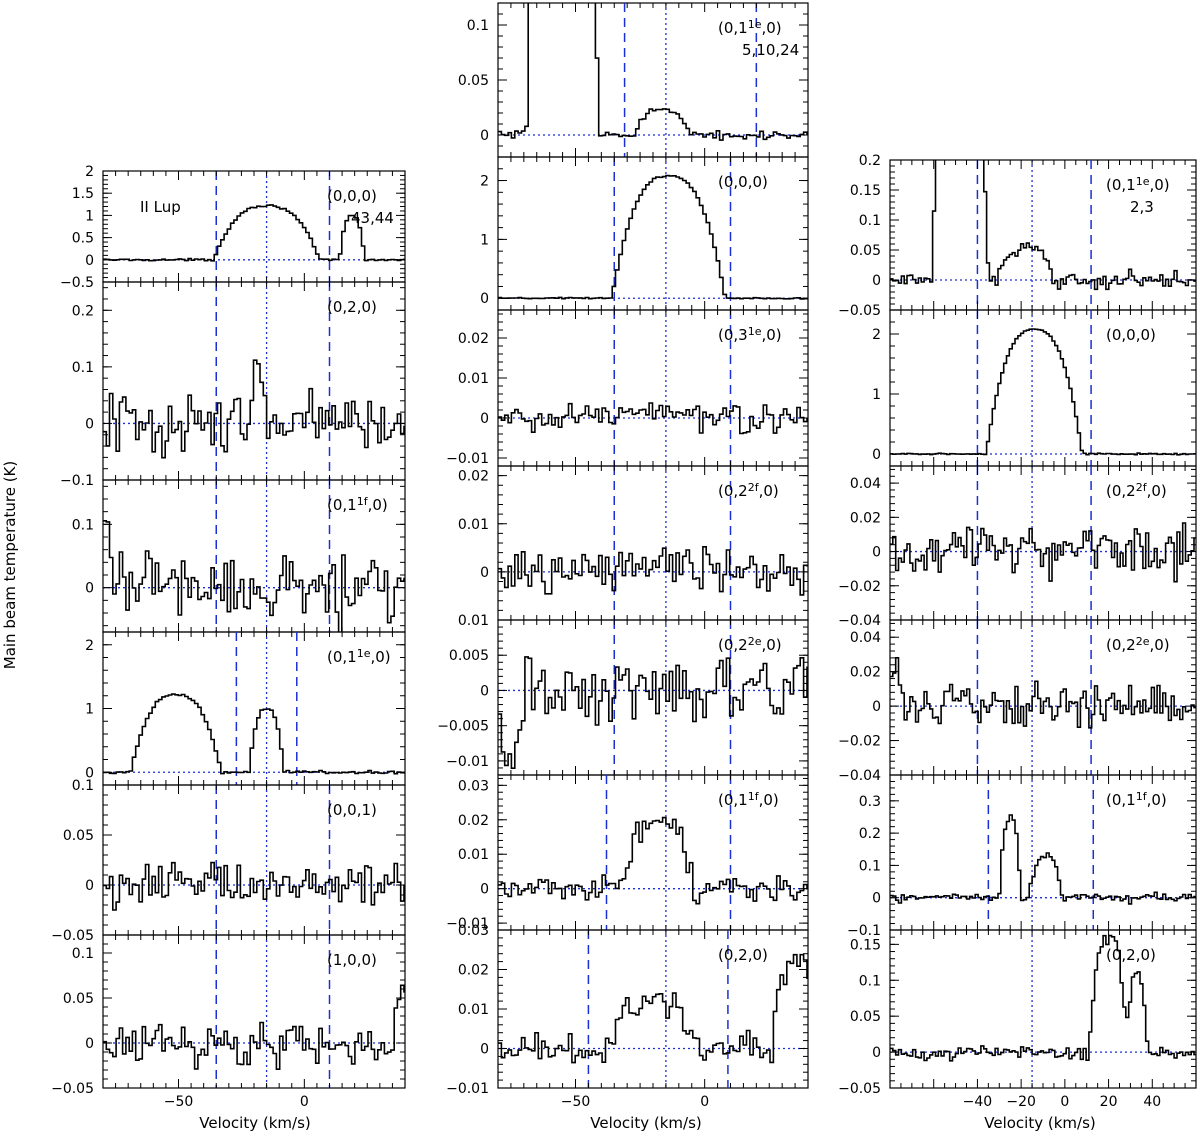 This screenshot has height=1137, width=1200. Describe the element at coordinates (160, 207) in the screenshot. I see `source-label: II Lup` at that location.